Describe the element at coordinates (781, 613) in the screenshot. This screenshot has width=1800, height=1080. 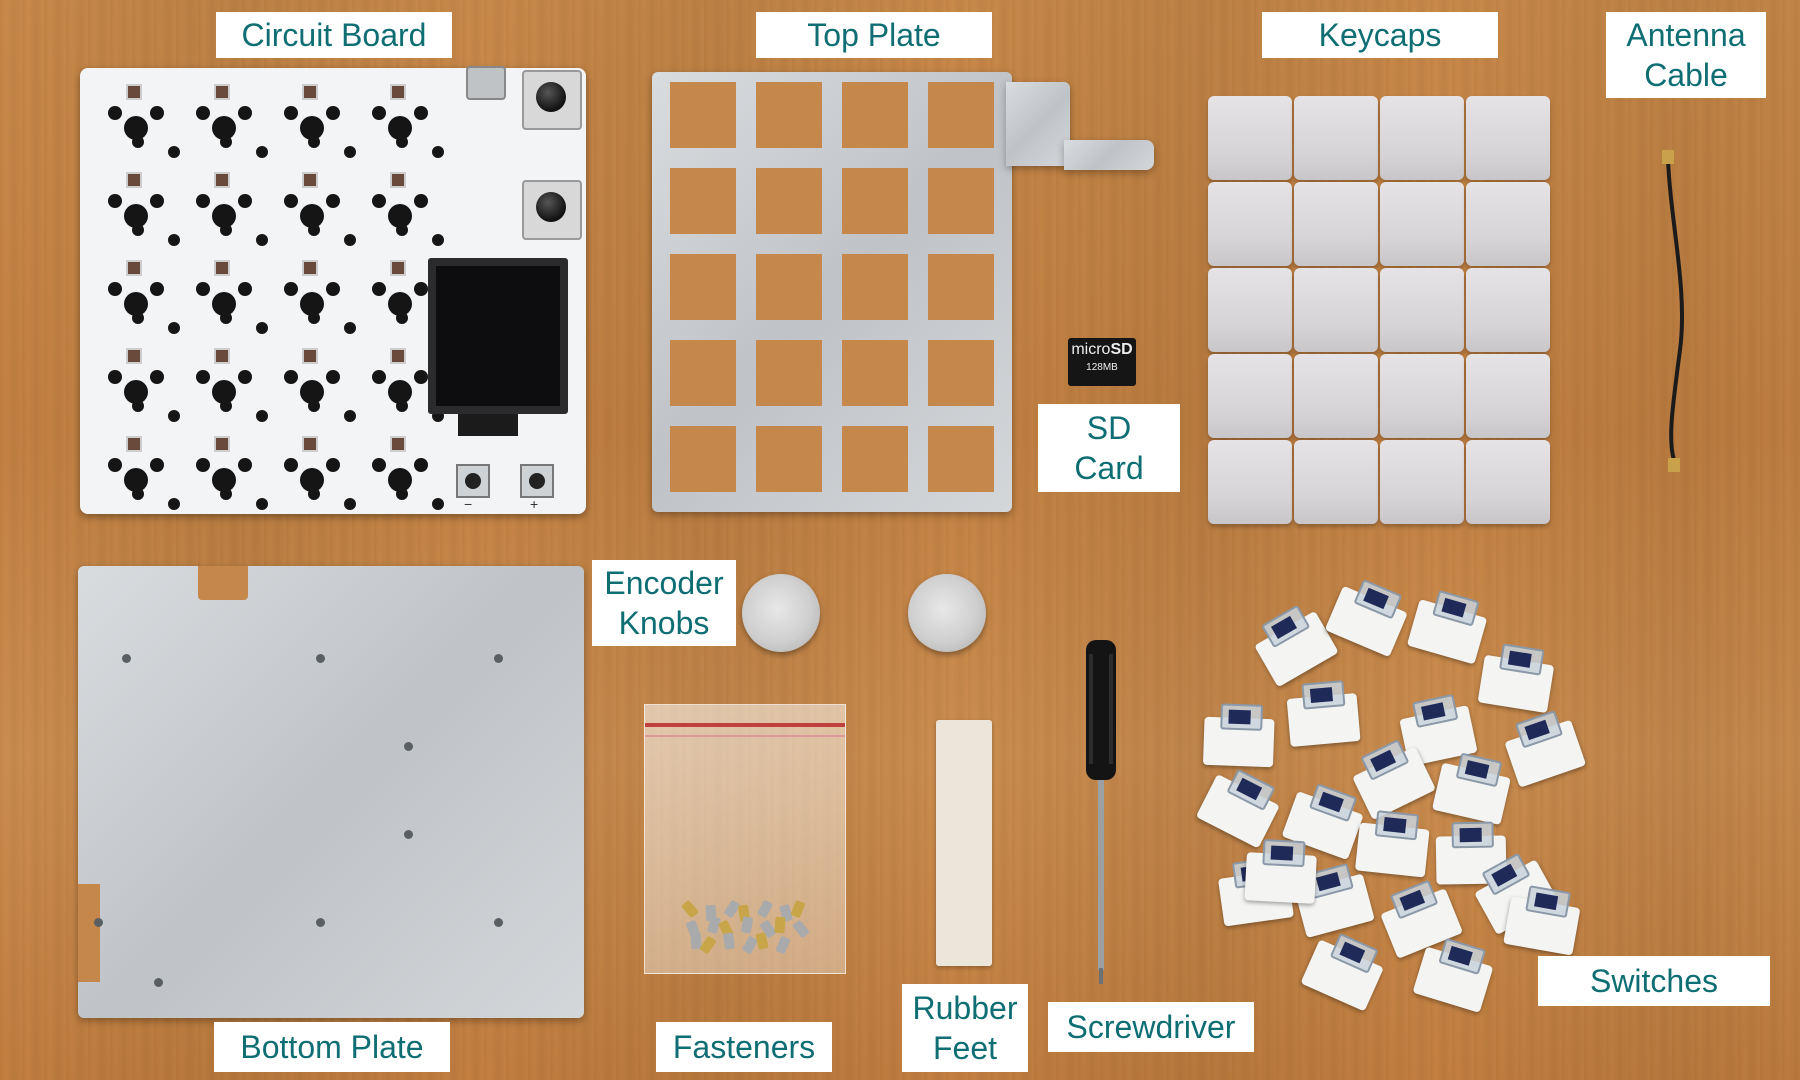
I see `encoder-knob-left` at that location.